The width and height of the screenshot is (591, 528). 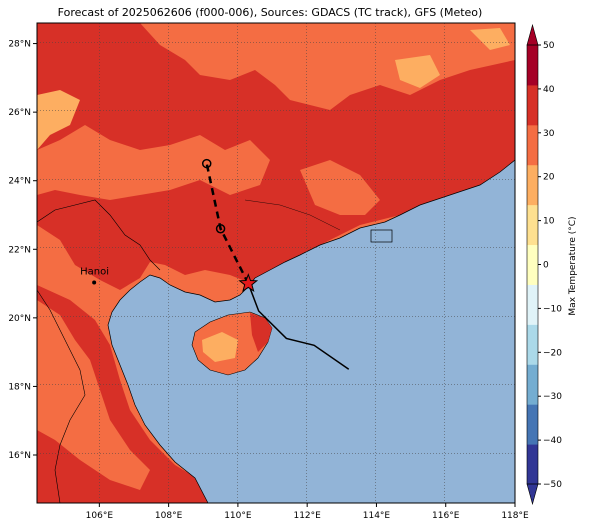 What do you see at coordinates (381, 236) in the screenshot?
I see `hong-kong-marker` at bounding box center [381, 236].